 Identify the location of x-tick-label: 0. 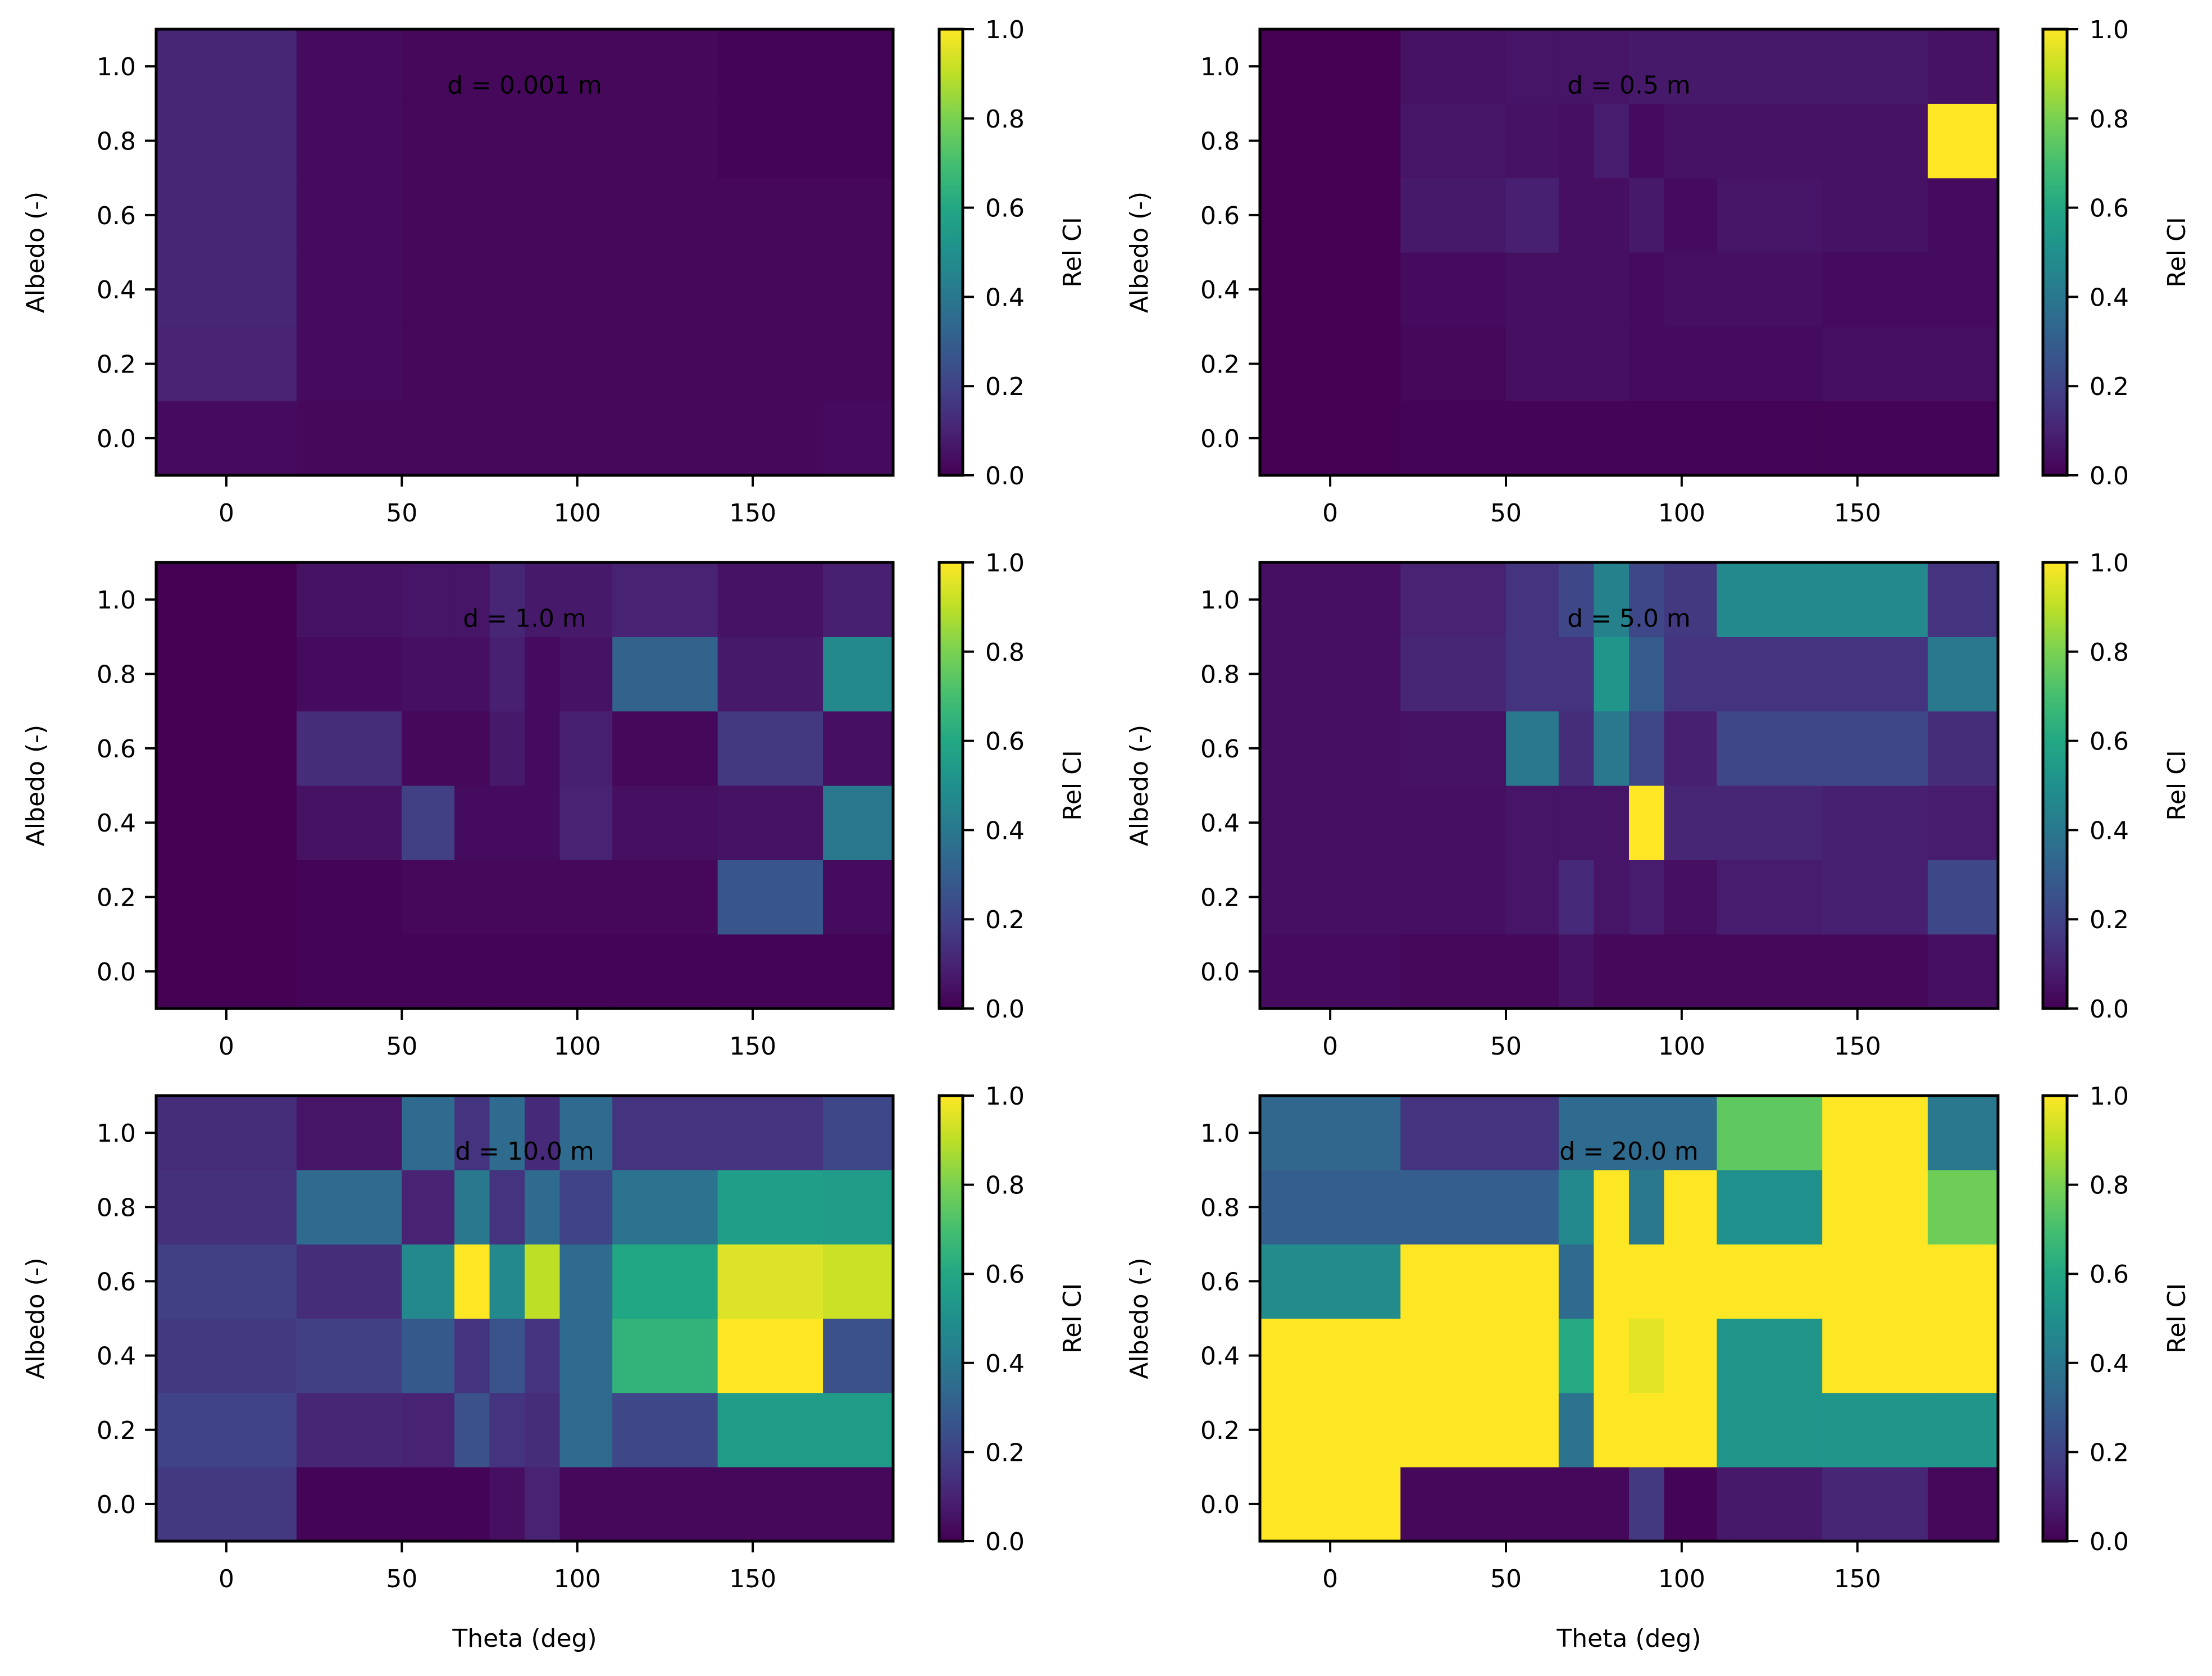
(1330, 1579).